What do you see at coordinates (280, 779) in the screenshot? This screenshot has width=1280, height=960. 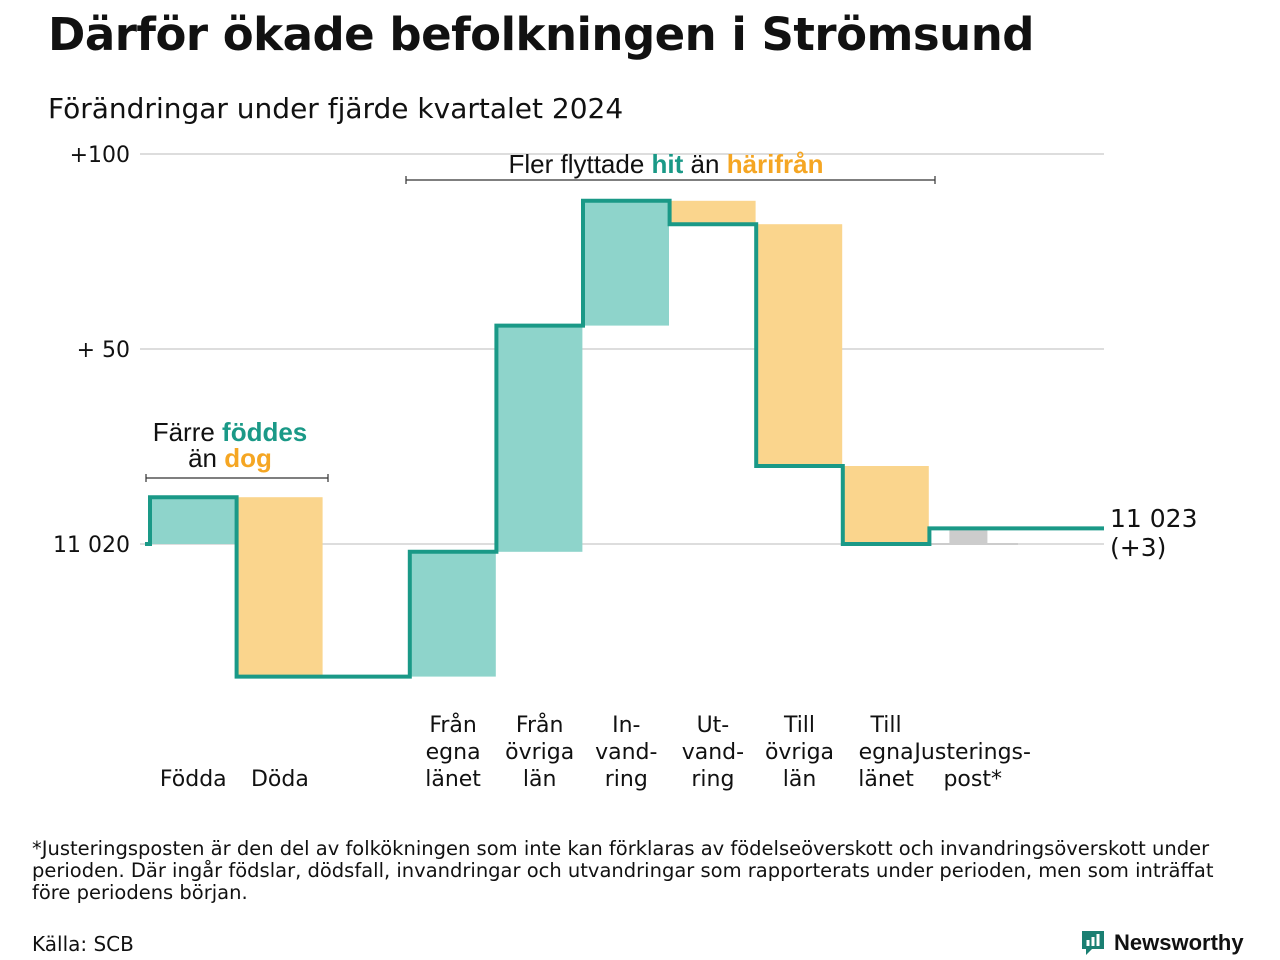 I see `x-tick-label: Döda` at bounding box center [280, 779].